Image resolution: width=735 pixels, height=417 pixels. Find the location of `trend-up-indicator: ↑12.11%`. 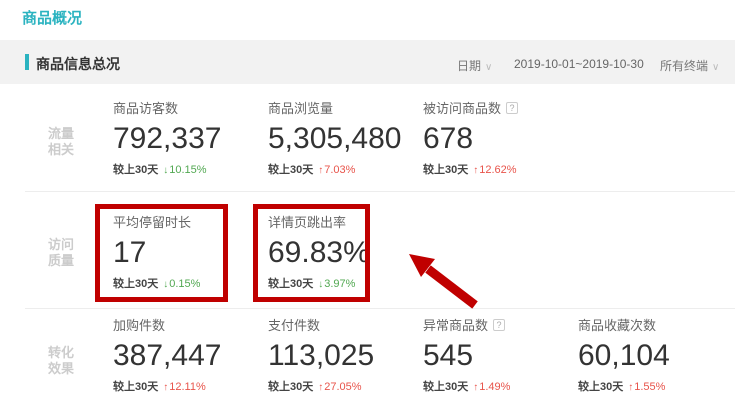

trend-up-indicator: ↑12.11% is located at coordinates (184, 387).